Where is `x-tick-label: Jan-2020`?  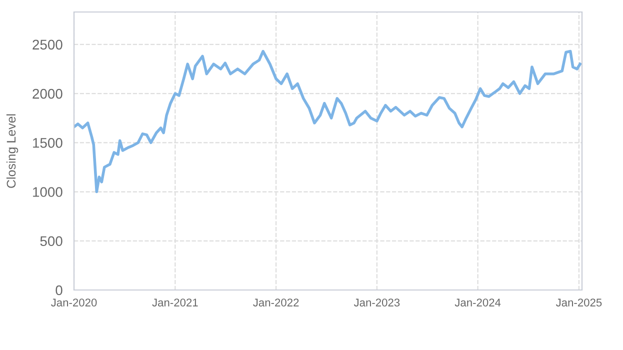
x-tick-label: Jan-2020 is located at coordinates (74, 302).